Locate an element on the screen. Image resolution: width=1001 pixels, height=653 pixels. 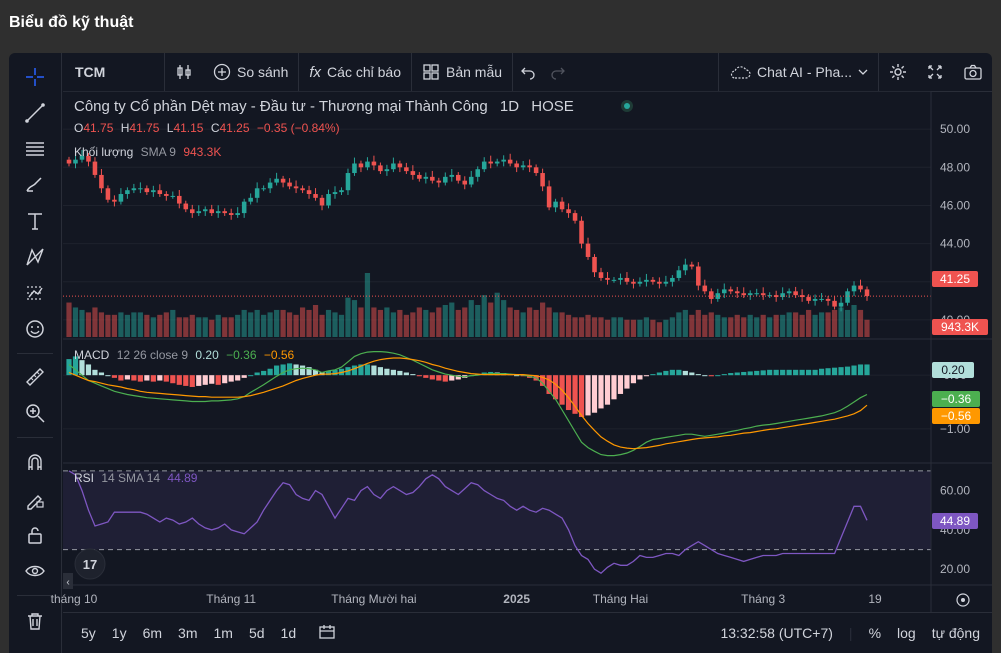
range-button-5d: 5d is located at coordinates (256, 633).